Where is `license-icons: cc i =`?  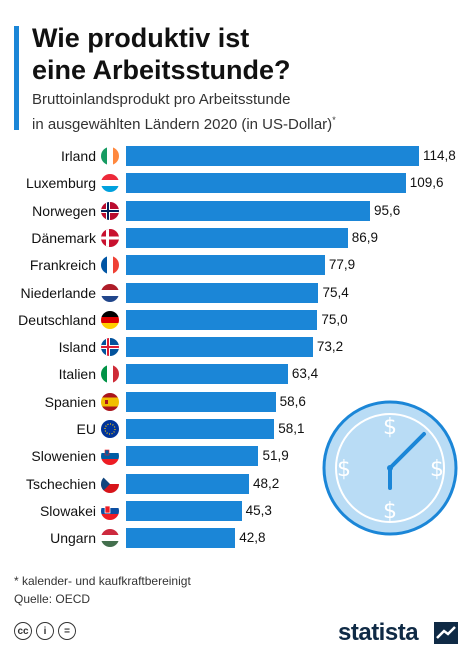
license-icons: cc i = is located at coordinates (45, 631).